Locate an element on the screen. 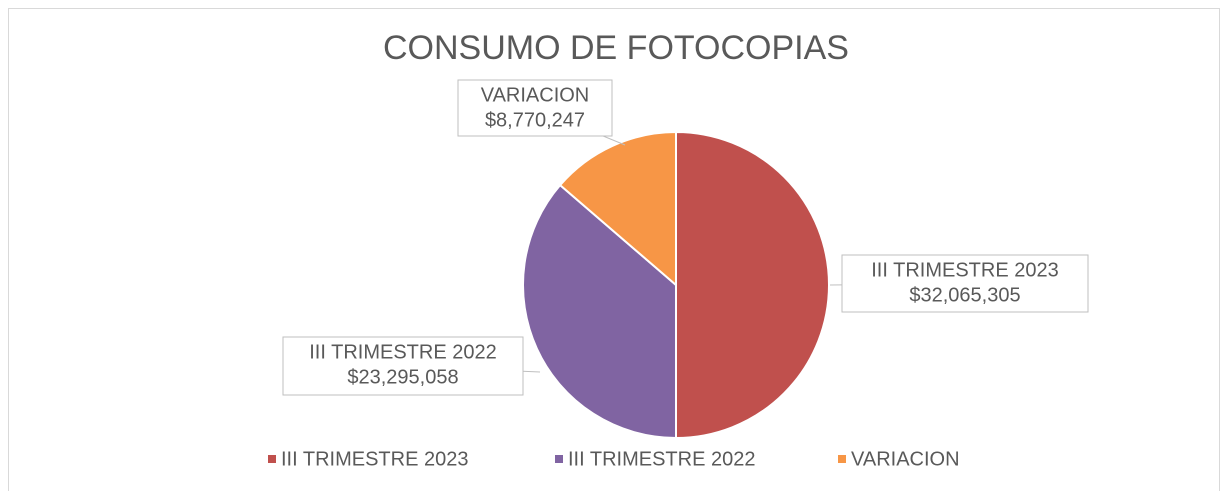 The height and width of the screenshot is (491, 1228). data-label-category: III TRIMESTRE 2023 is located at coordinates (964, 270).